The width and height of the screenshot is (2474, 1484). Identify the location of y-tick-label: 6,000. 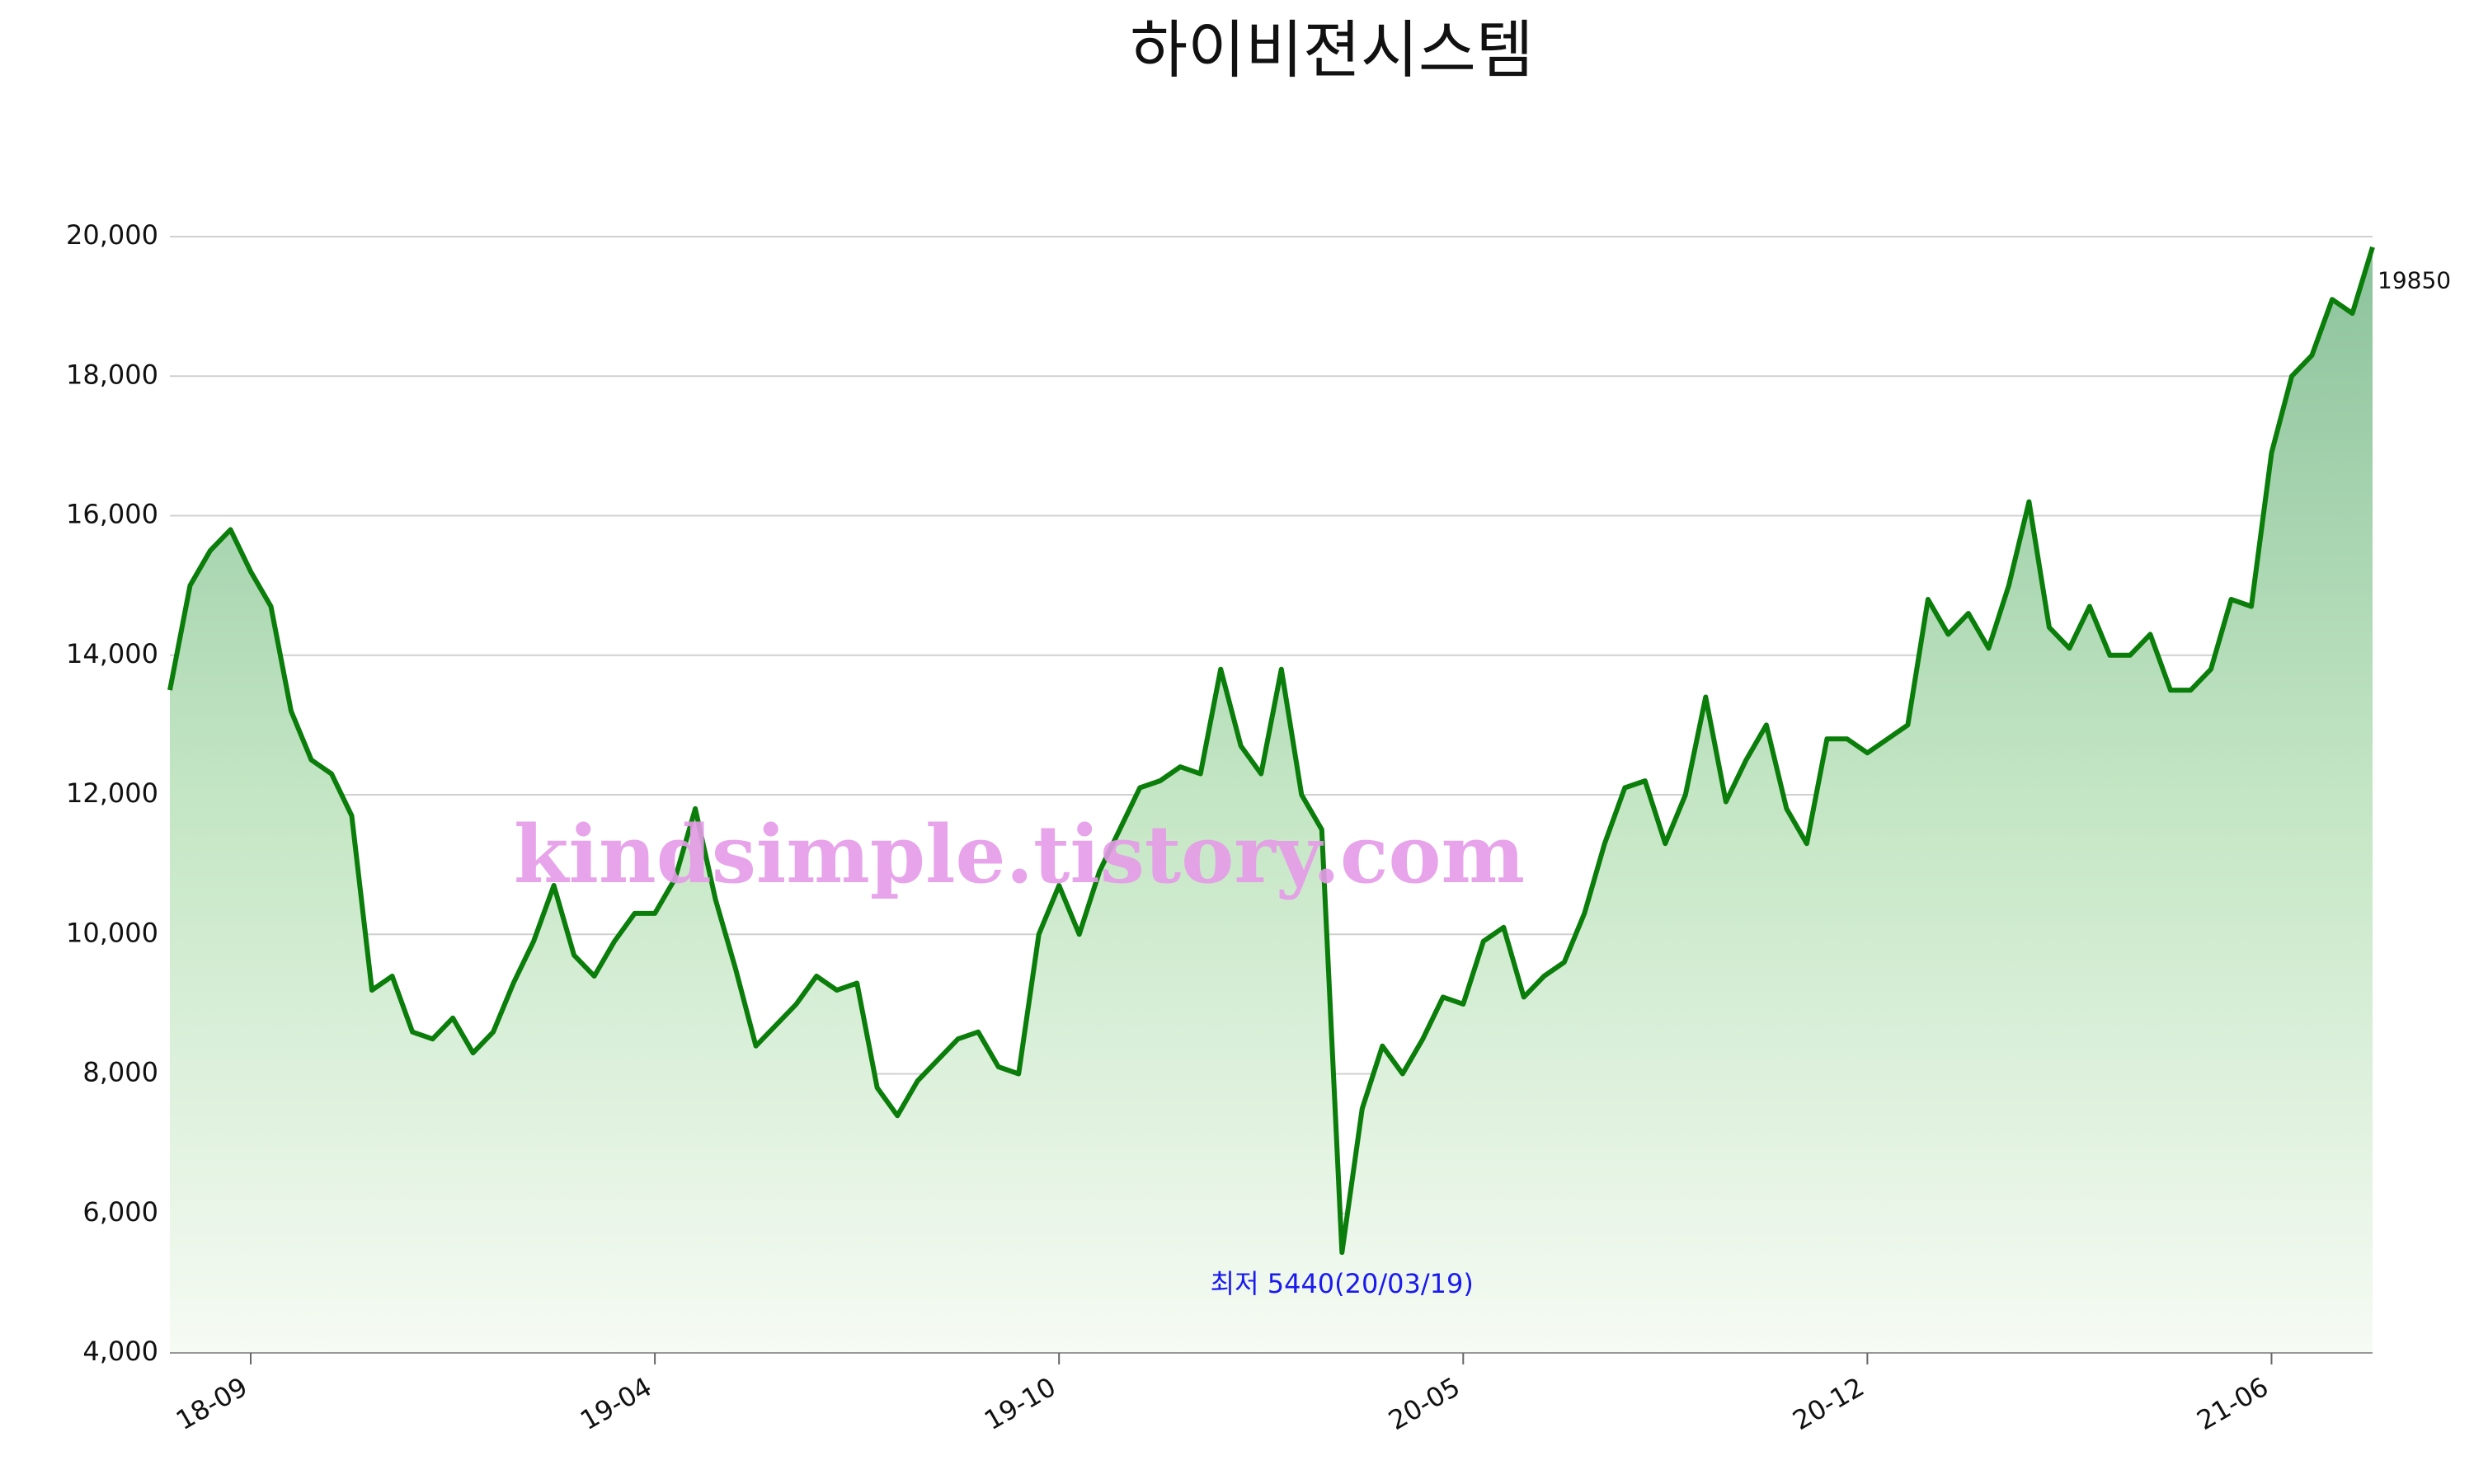
(120, 1212).